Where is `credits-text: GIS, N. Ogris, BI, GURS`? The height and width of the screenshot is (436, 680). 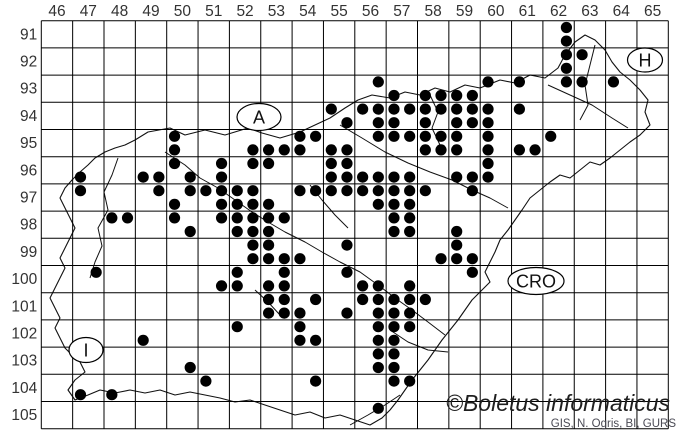
credits-text: GIS, N. Ogris, BI, GURS is located at coordinates (614, 424).